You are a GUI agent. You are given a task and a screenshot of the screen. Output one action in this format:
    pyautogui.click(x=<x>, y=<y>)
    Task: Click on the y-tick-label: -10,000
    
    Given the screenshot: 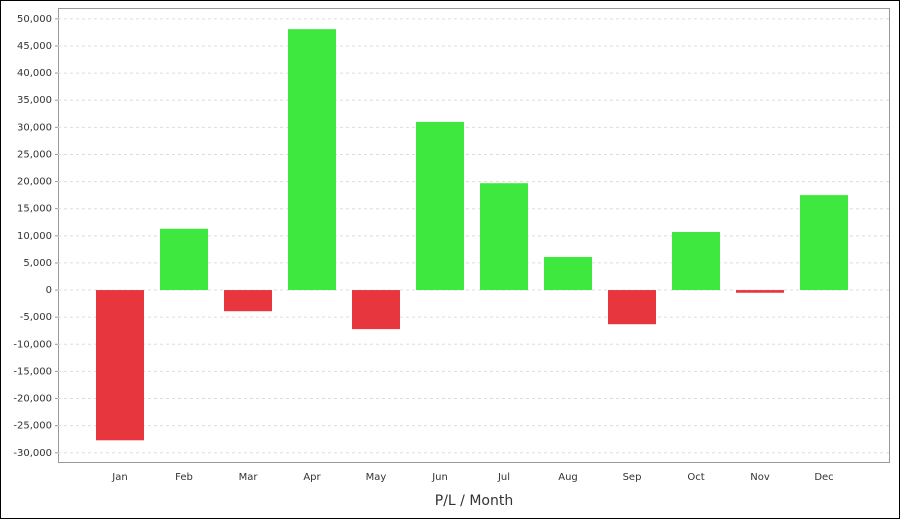 What is the action you would take?
    pyautogui.click(x=32, y=344)
    